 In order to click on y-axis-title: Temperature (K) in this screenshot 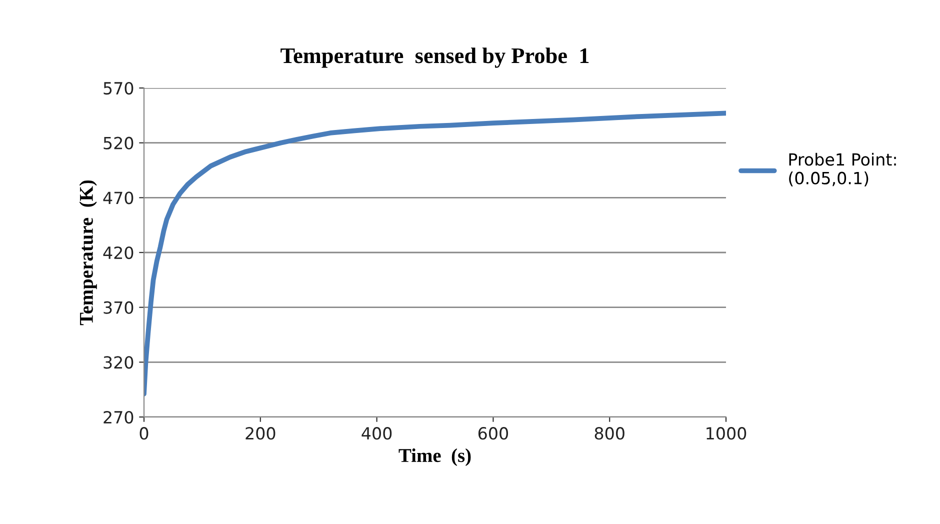, I will do `click(88, 253)`.